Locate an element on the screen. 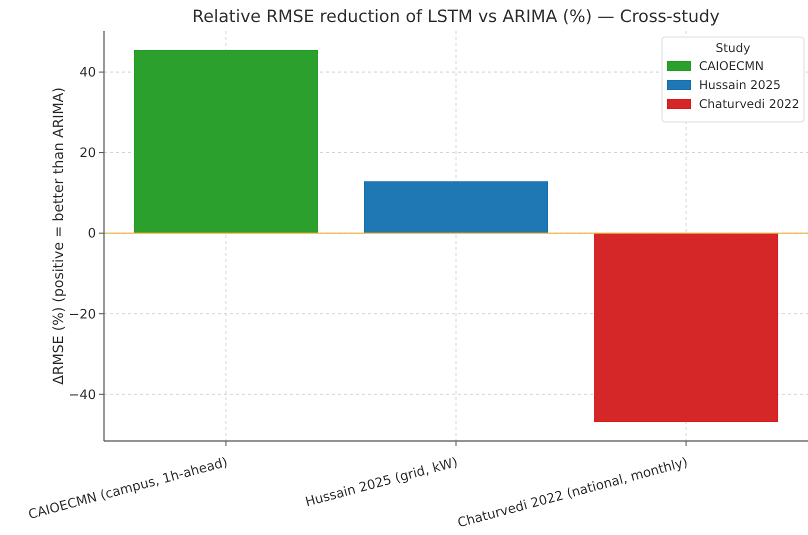  chart-title: Relative RMSE reduction of LSTM vs ARIMA (%) — Cross-study is located at coordinates (456, 17).